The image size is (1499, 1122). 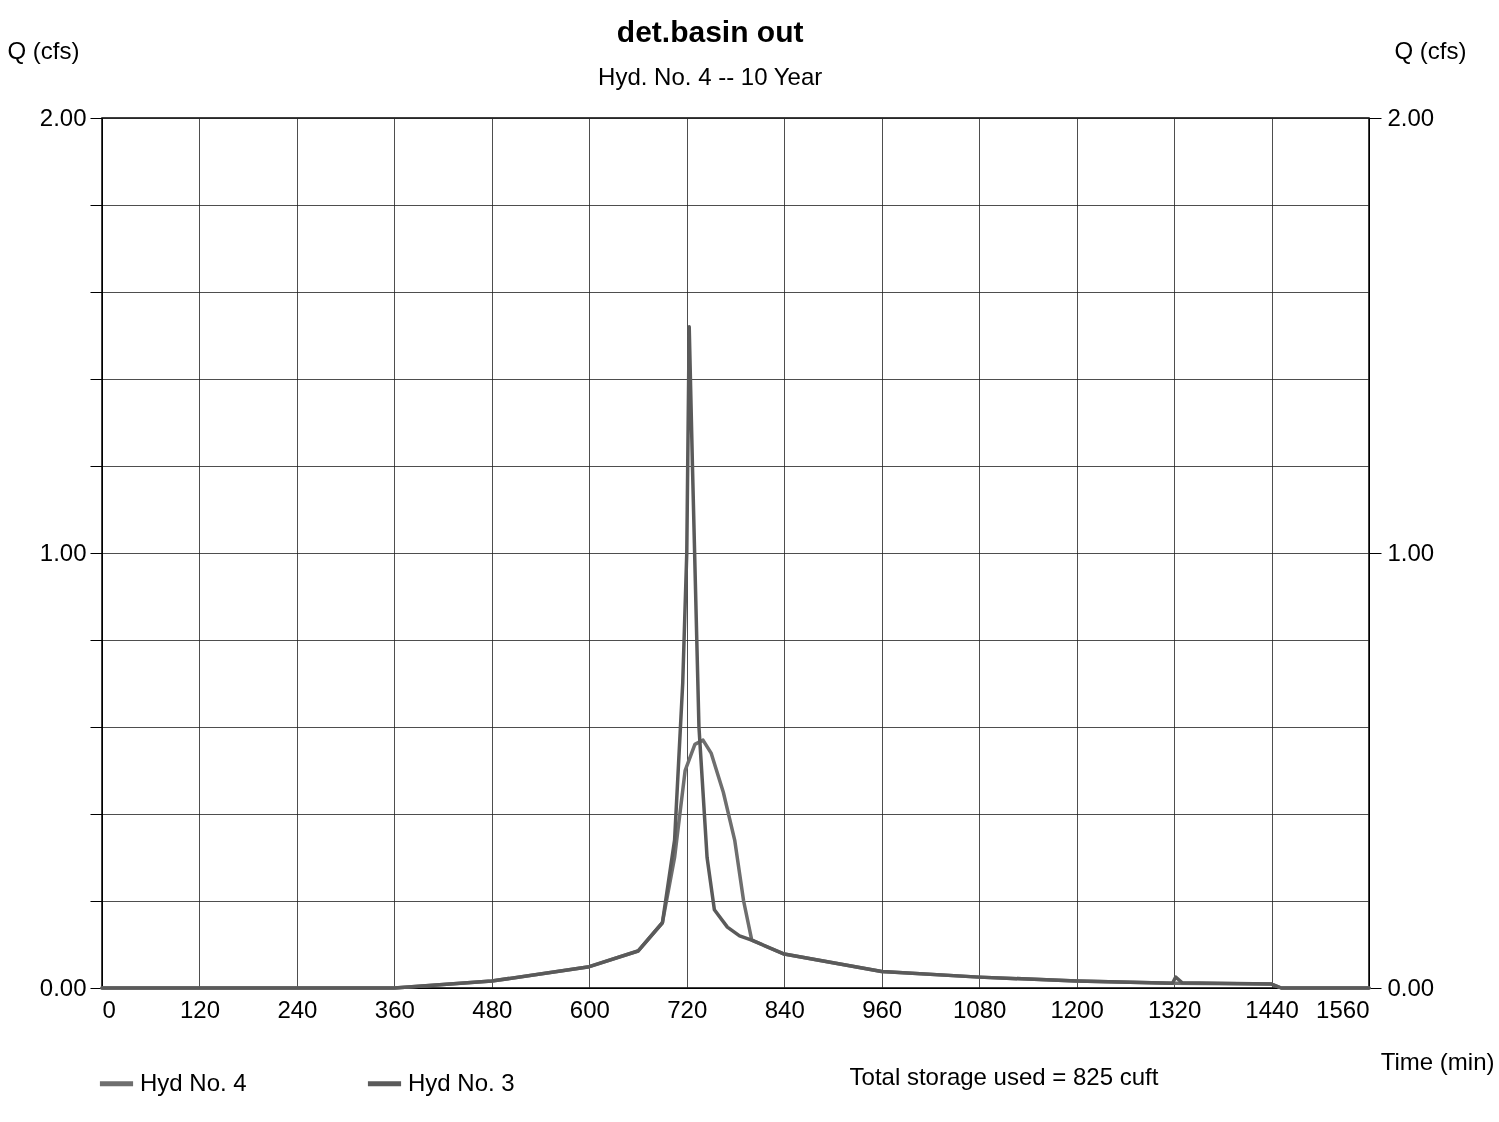 I want to click on y-tick-label: 1.00, so click(x=63, y=552).